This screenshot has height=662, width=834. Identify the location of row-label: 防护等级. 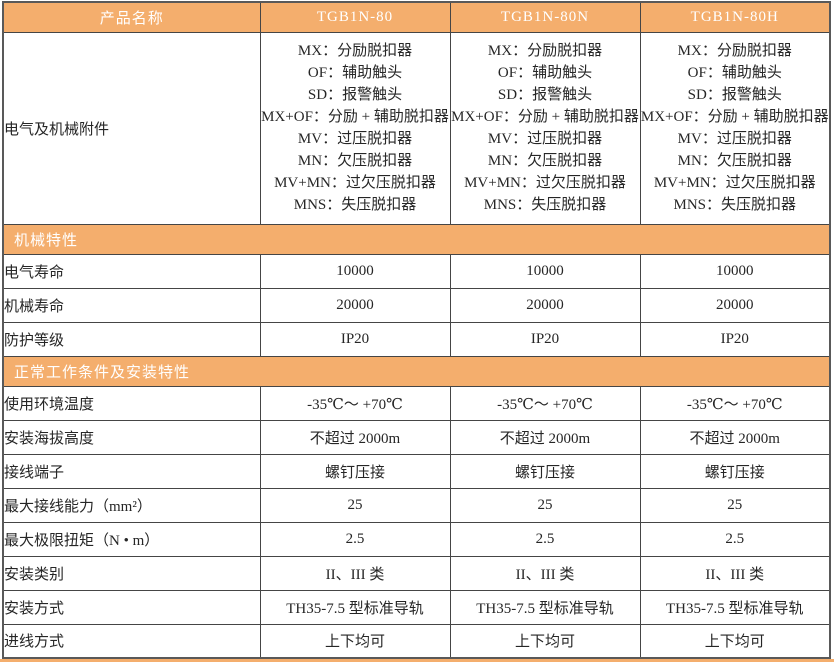
(131, 339).